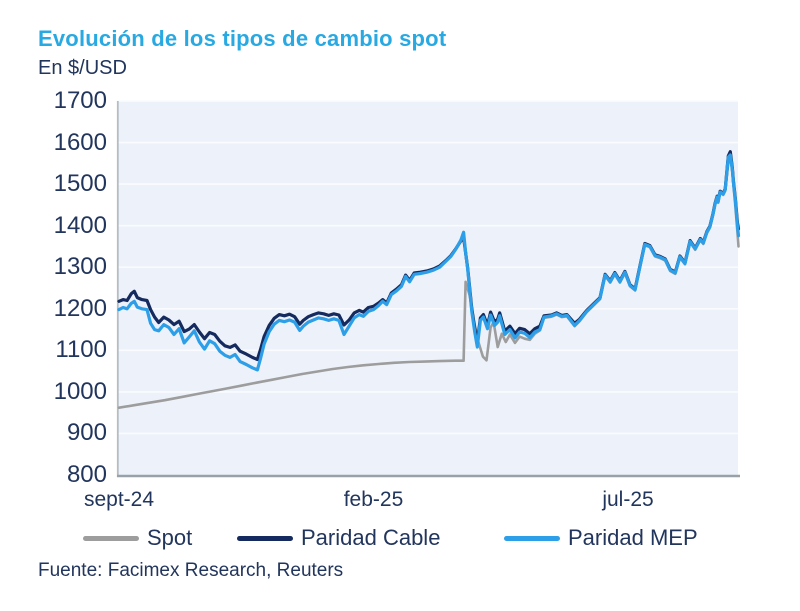 This screenshot has width=800, height=611. What do you see at coordinates (80, 308) in the screenshot?
I see `y-tick-label: 1200` at bounding box center [80, 308].